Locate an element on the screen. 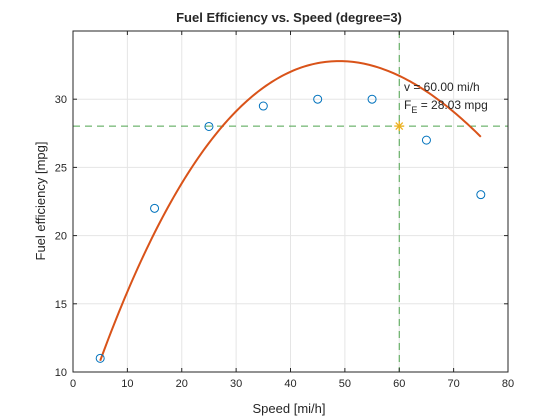  annotation-speed: v = 60.00 mi/h is located at coordinates (442, 87).